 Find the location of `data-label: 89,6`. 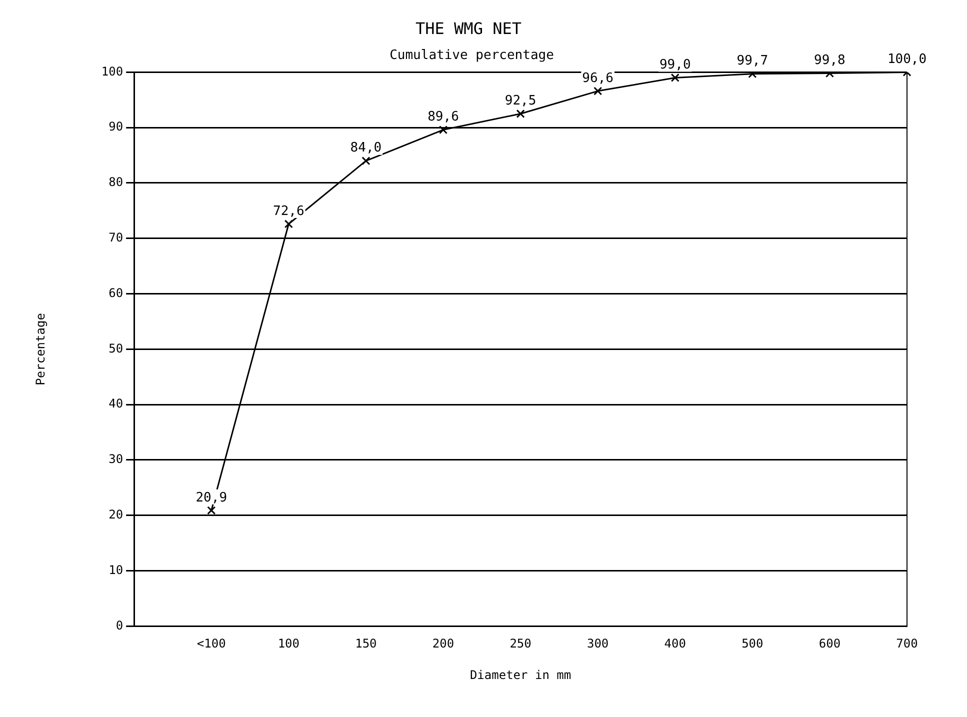

data-label: 89,6 is located at coordinates (443, 117).